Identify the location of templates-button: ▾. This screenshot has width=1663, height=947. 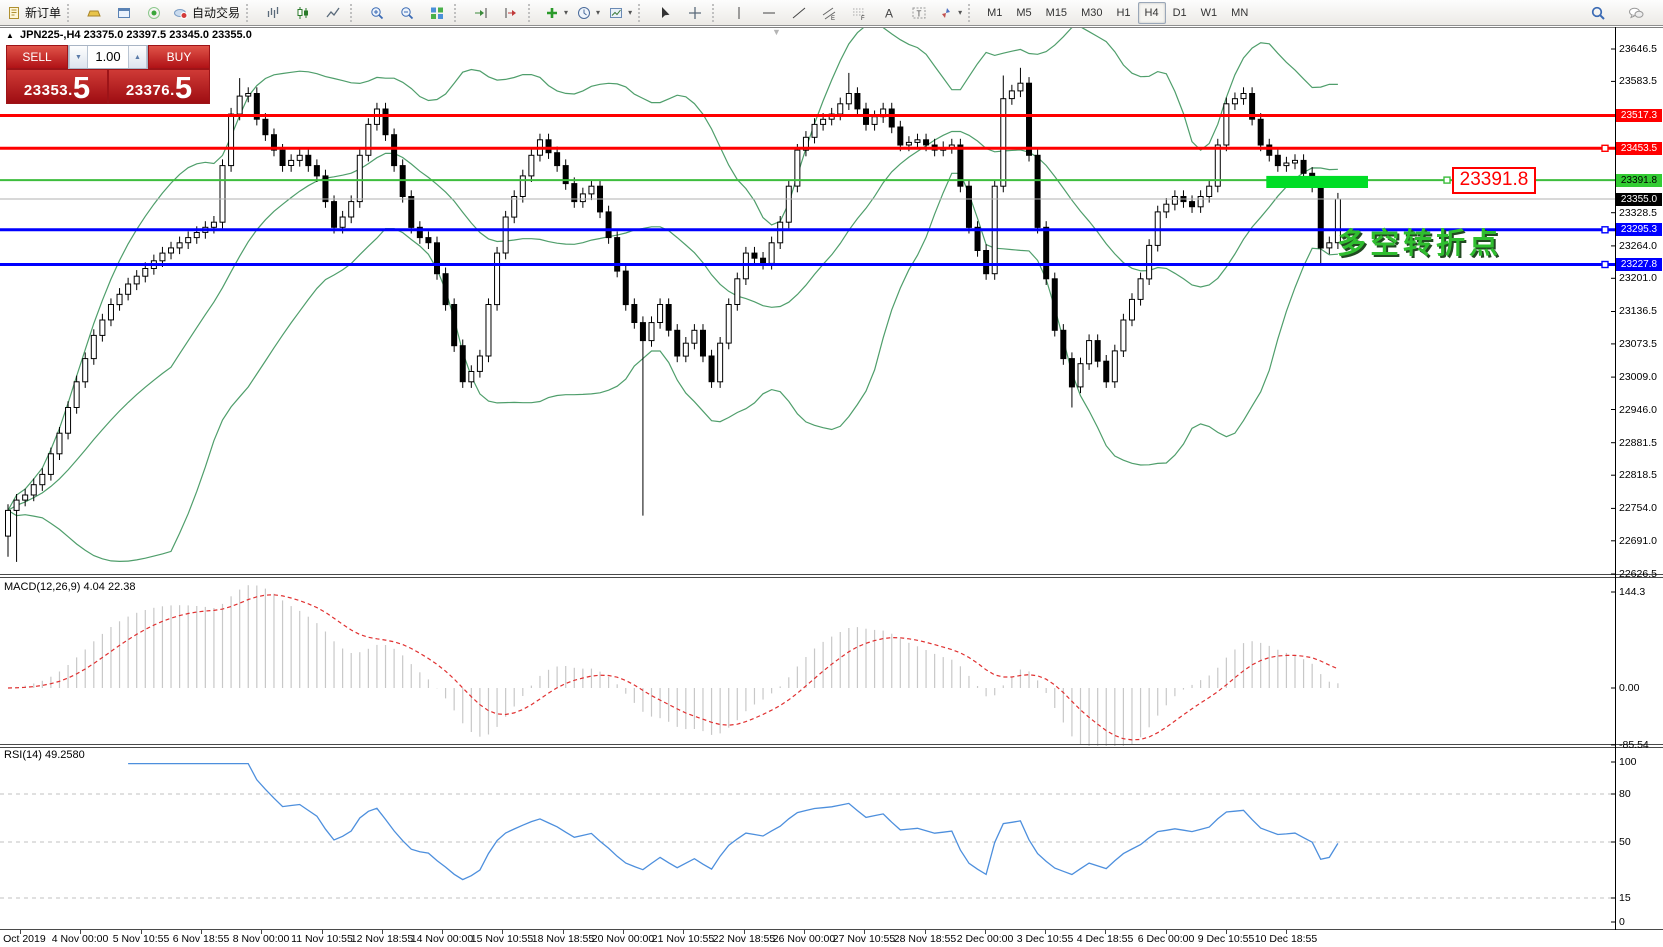
(620, 13).